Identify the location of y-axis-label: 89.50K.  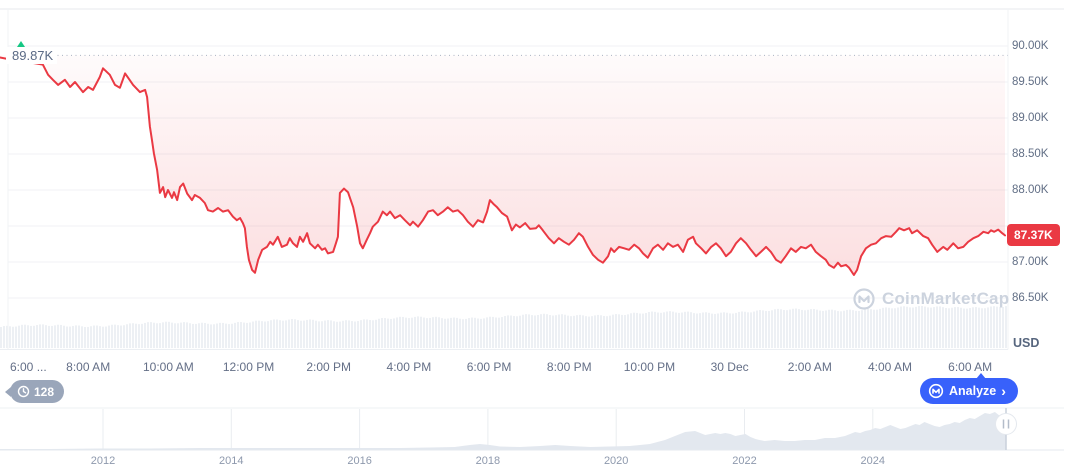
(1030, 82).